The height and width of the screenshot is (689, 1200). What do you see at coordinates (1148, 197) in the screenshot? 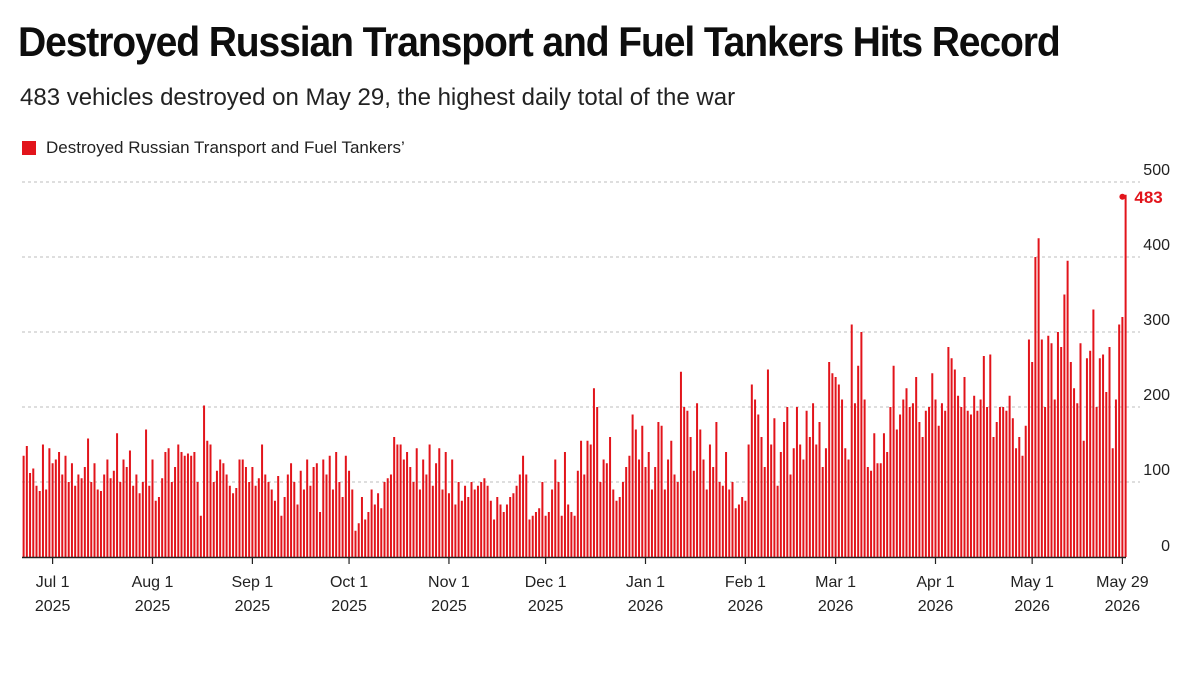
I see `peak-label: 483` at bounding box center [1148, 197].